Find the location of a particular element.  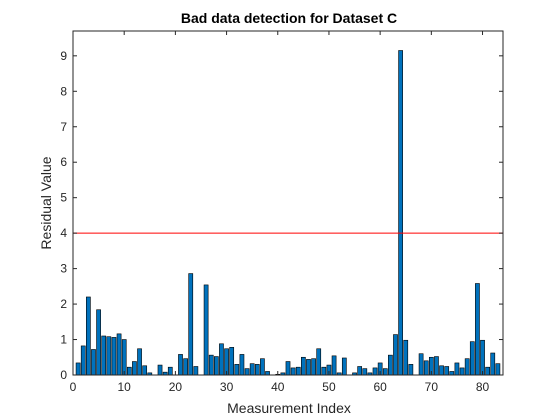

x-tick-label-10: 10 is located at coordinates (125, 387).